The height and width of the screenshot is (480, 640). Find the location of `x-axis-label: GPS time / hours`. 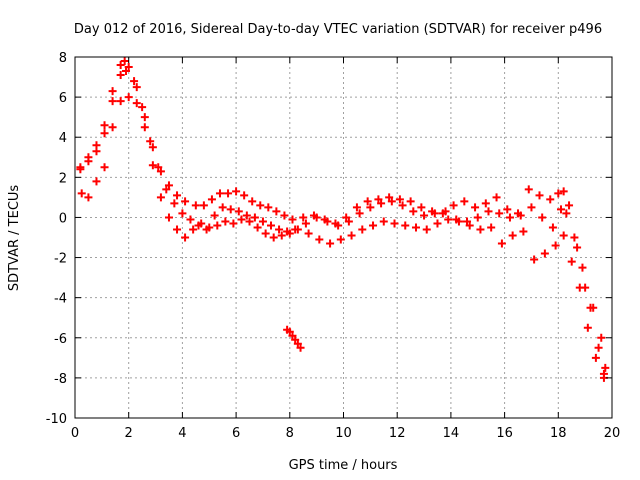

x-axis-label: GPS time / hours is located at coordinates (343, 465).